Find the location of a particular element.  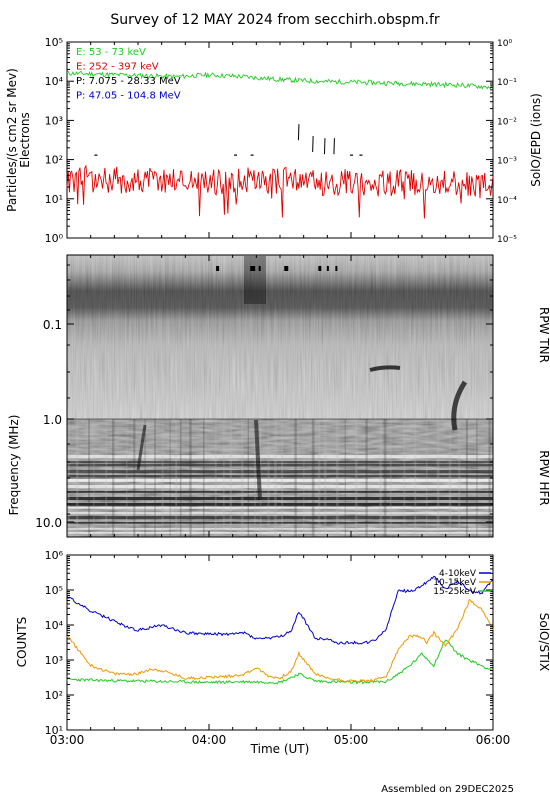

epd-legend-entry: P: 47.05 - 104.8 MeV is located at coordinates (128, 96).